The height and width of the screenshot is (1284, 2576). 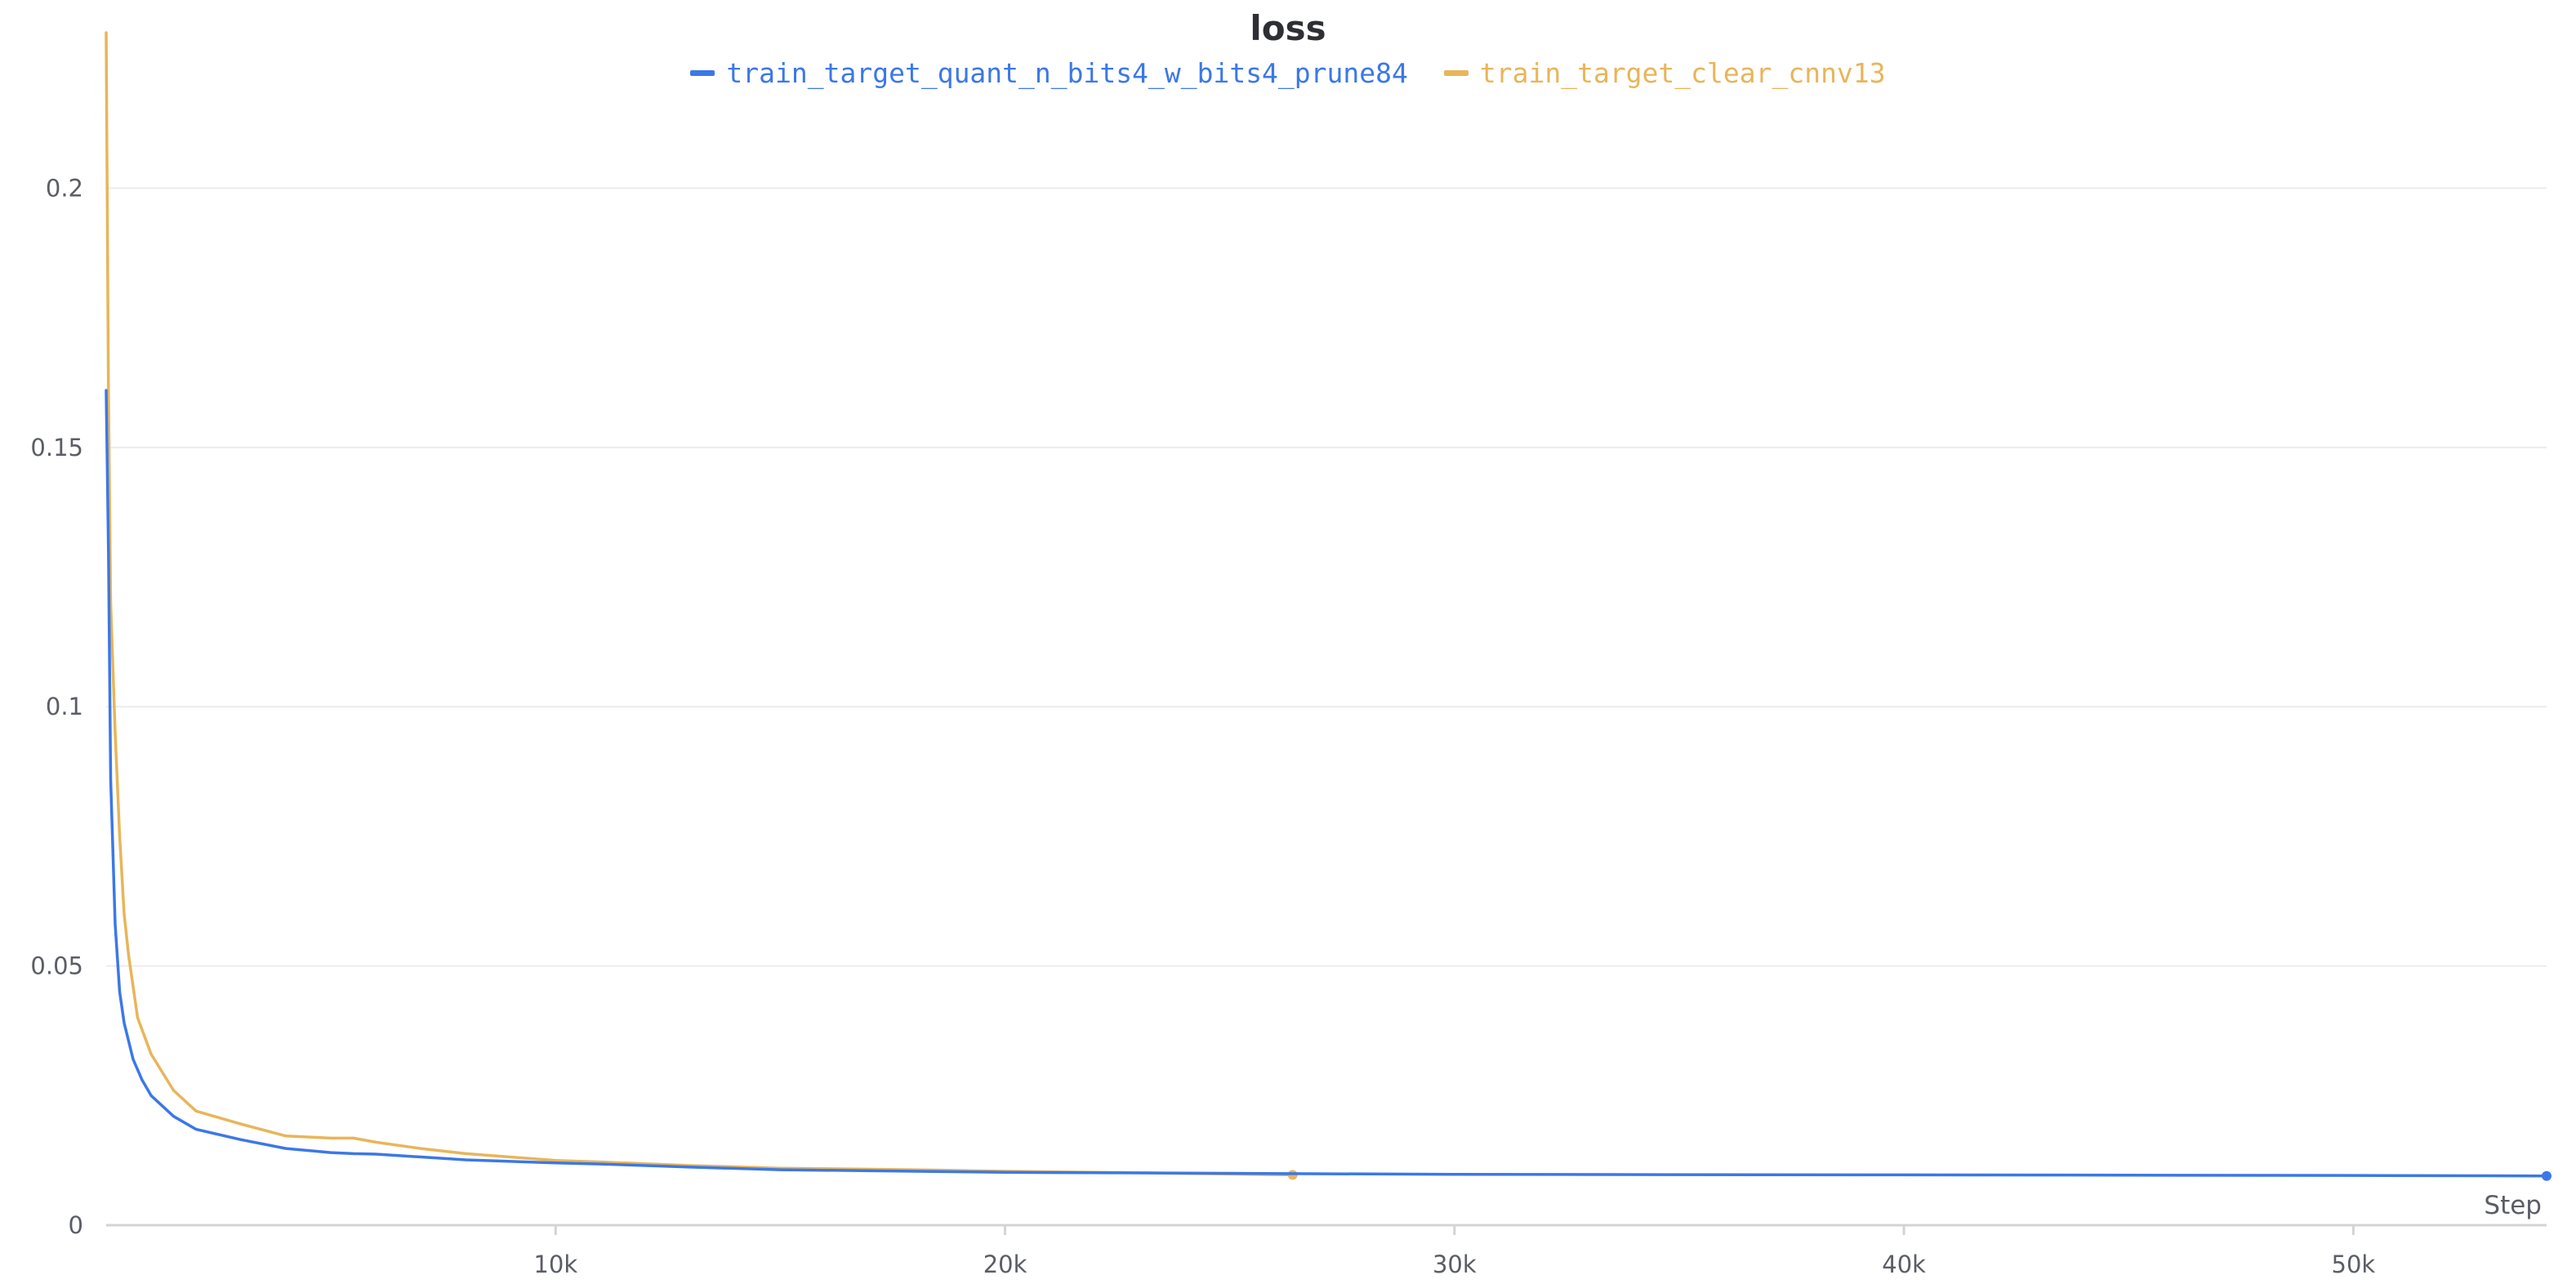 What do you see at coordinates (2354, 1264) in the screenshot?
I see `x-tick-label-4: 50k` at bounding box center [2354, 1264].